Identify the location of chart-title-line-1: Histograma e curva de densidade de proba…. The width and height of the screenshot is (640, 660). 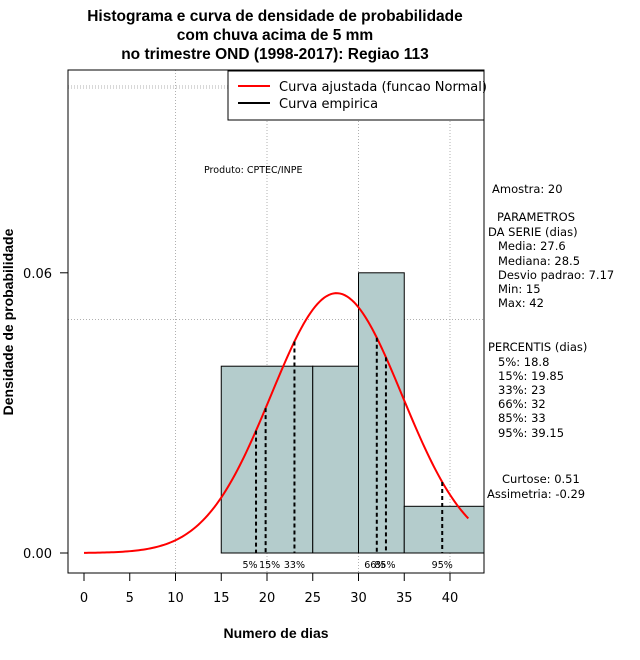
(275, 16).